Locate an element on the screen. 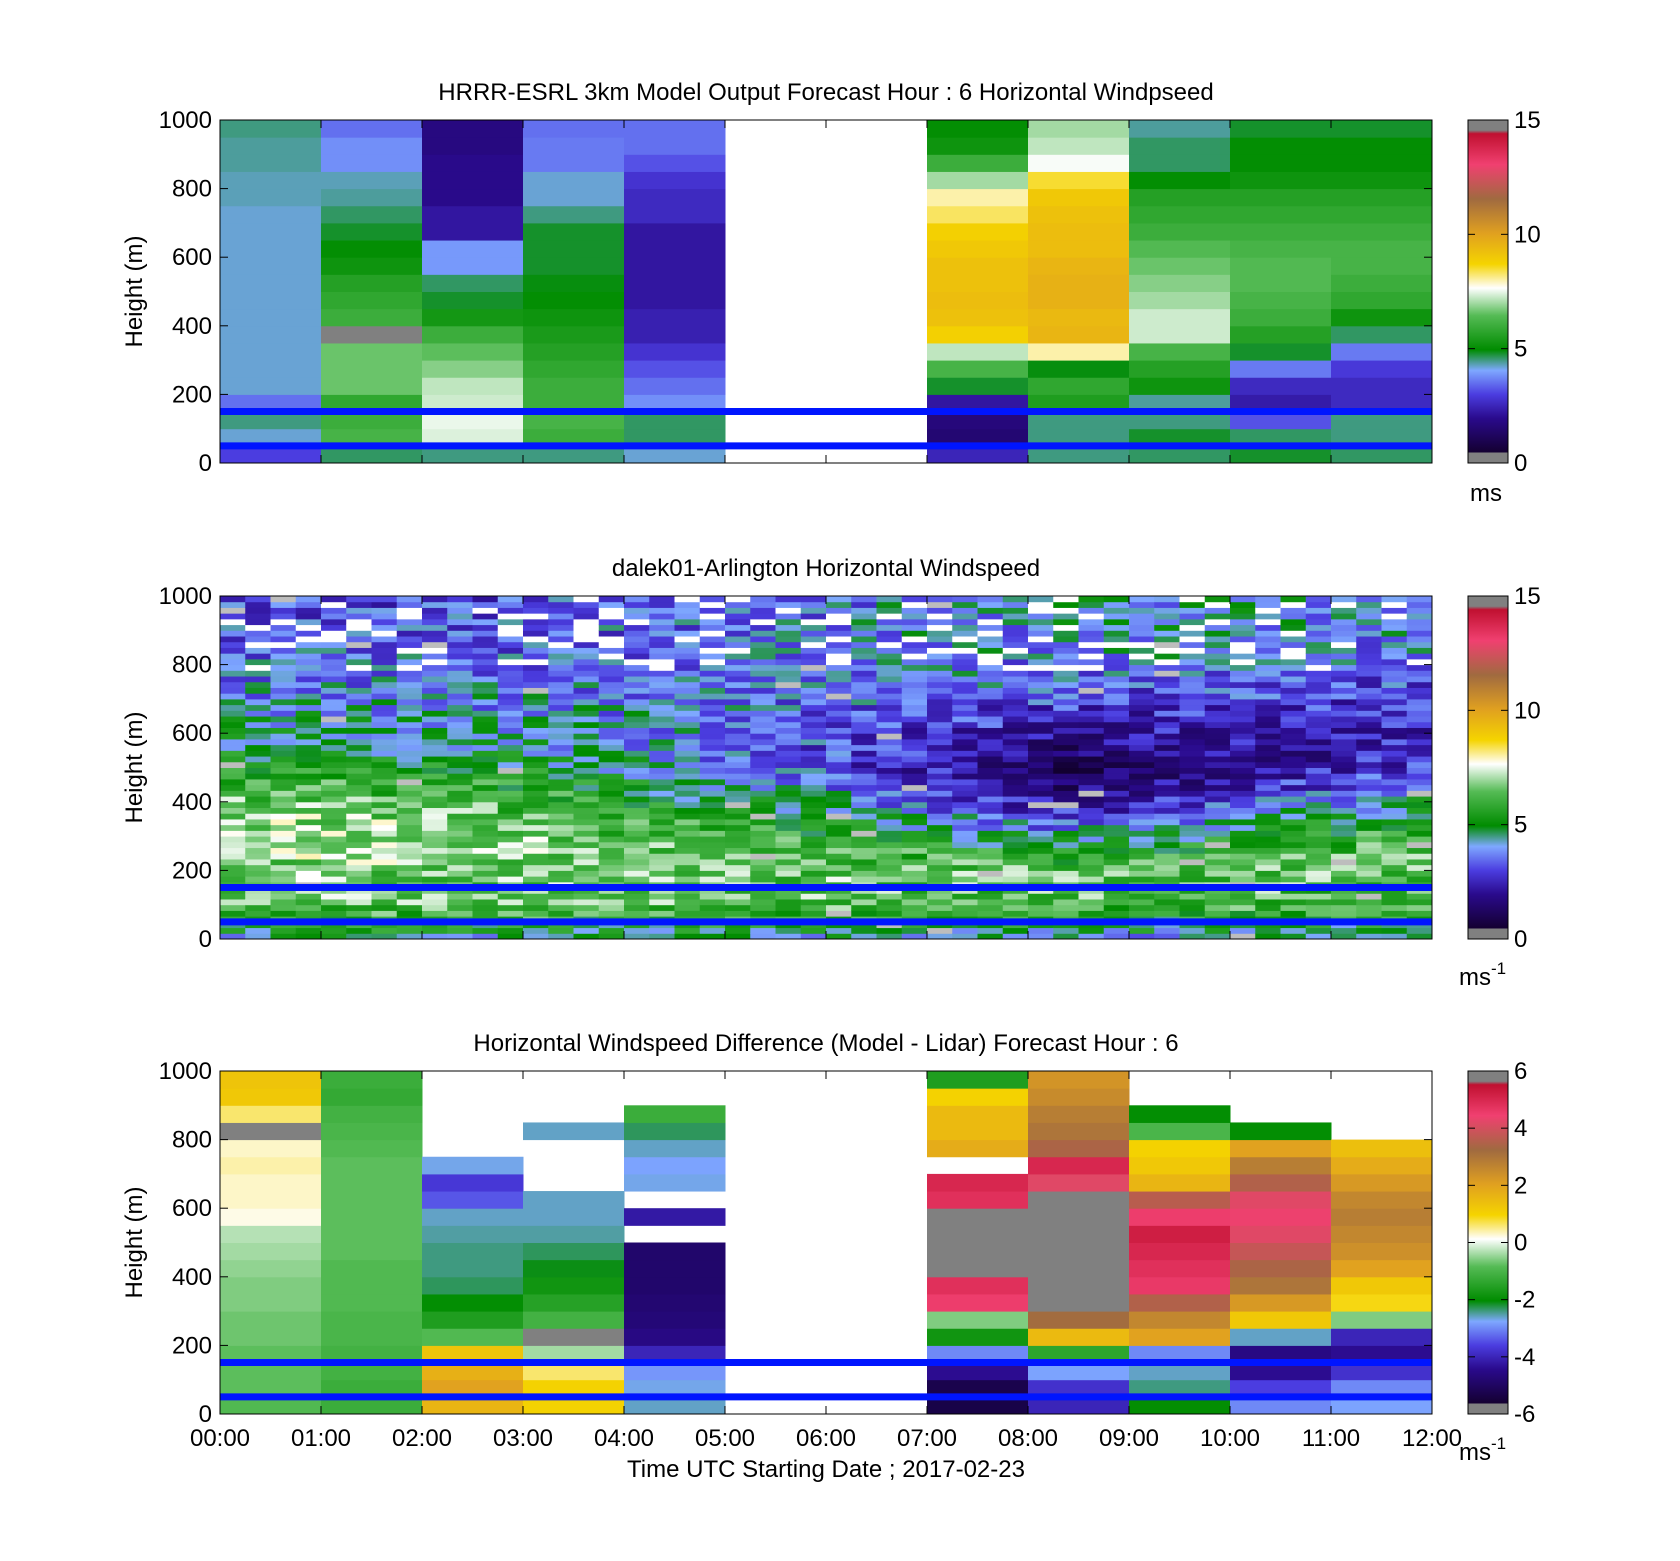 This screenshot has height=1561, width=1680. x-tick-label: 06:00 is located at coordinates (826, 1438).